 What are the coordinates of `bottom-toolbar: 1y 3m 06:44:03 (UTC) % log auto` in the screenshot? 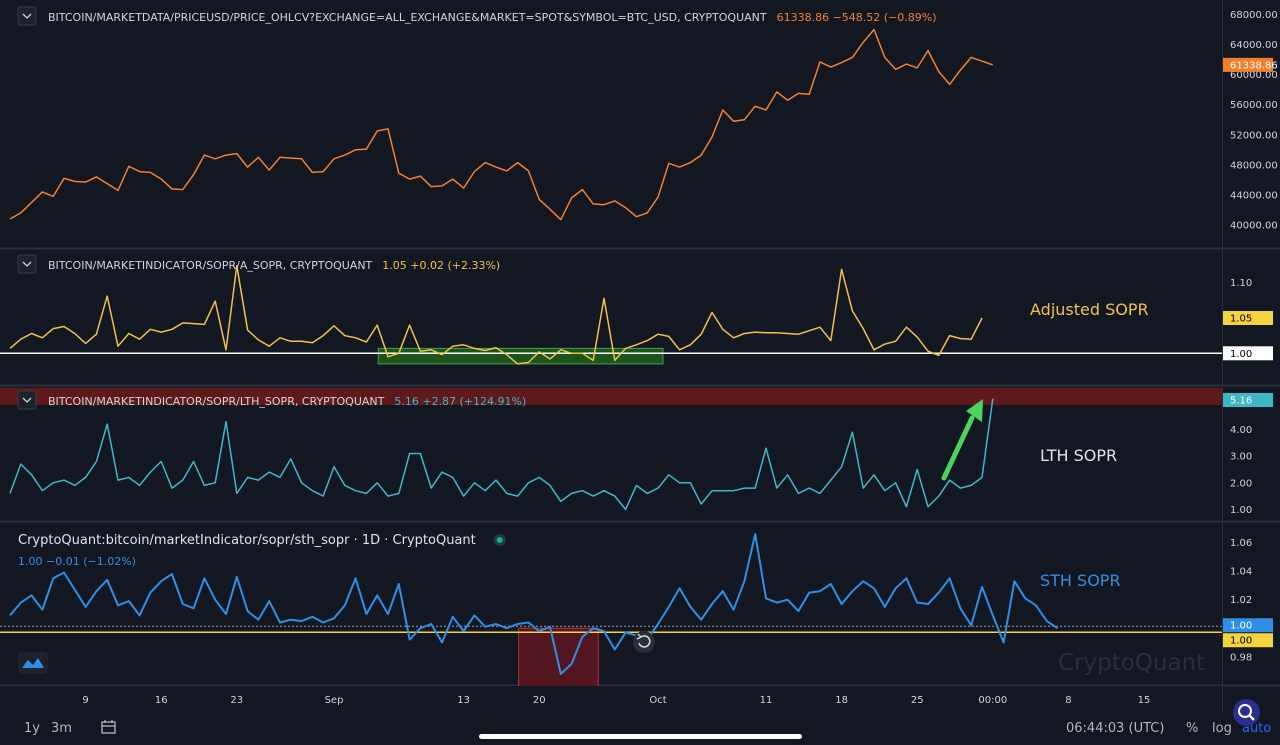 It's located at (640, 728).